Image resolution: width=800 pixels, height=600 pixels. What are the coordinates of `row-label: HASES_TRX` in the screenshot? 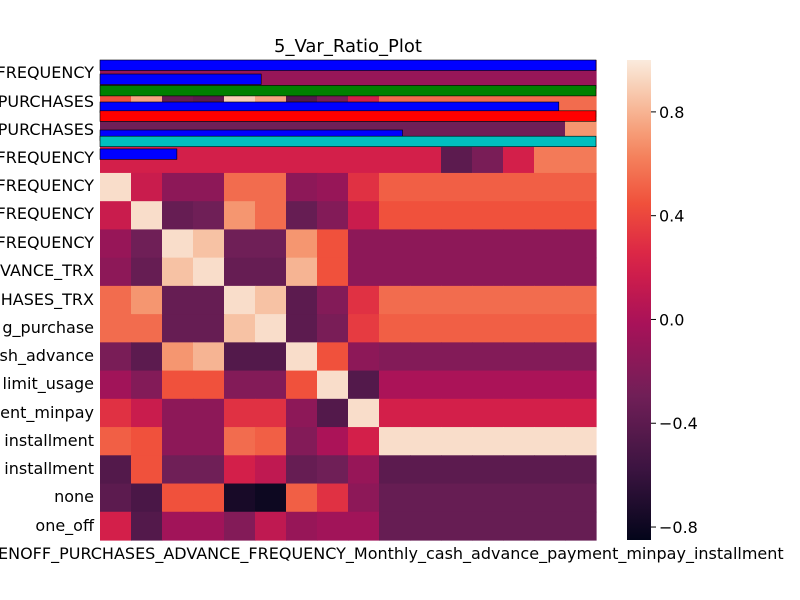 It's located at (47, 300).